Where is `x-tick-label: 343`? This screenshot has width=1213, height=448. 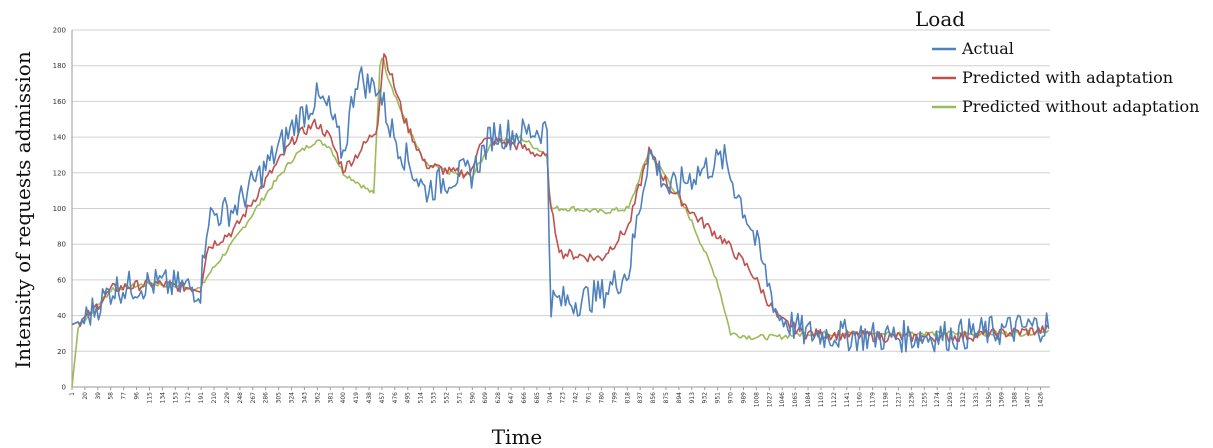
x-tick-label: 343 is located at coordinates (304, 398).